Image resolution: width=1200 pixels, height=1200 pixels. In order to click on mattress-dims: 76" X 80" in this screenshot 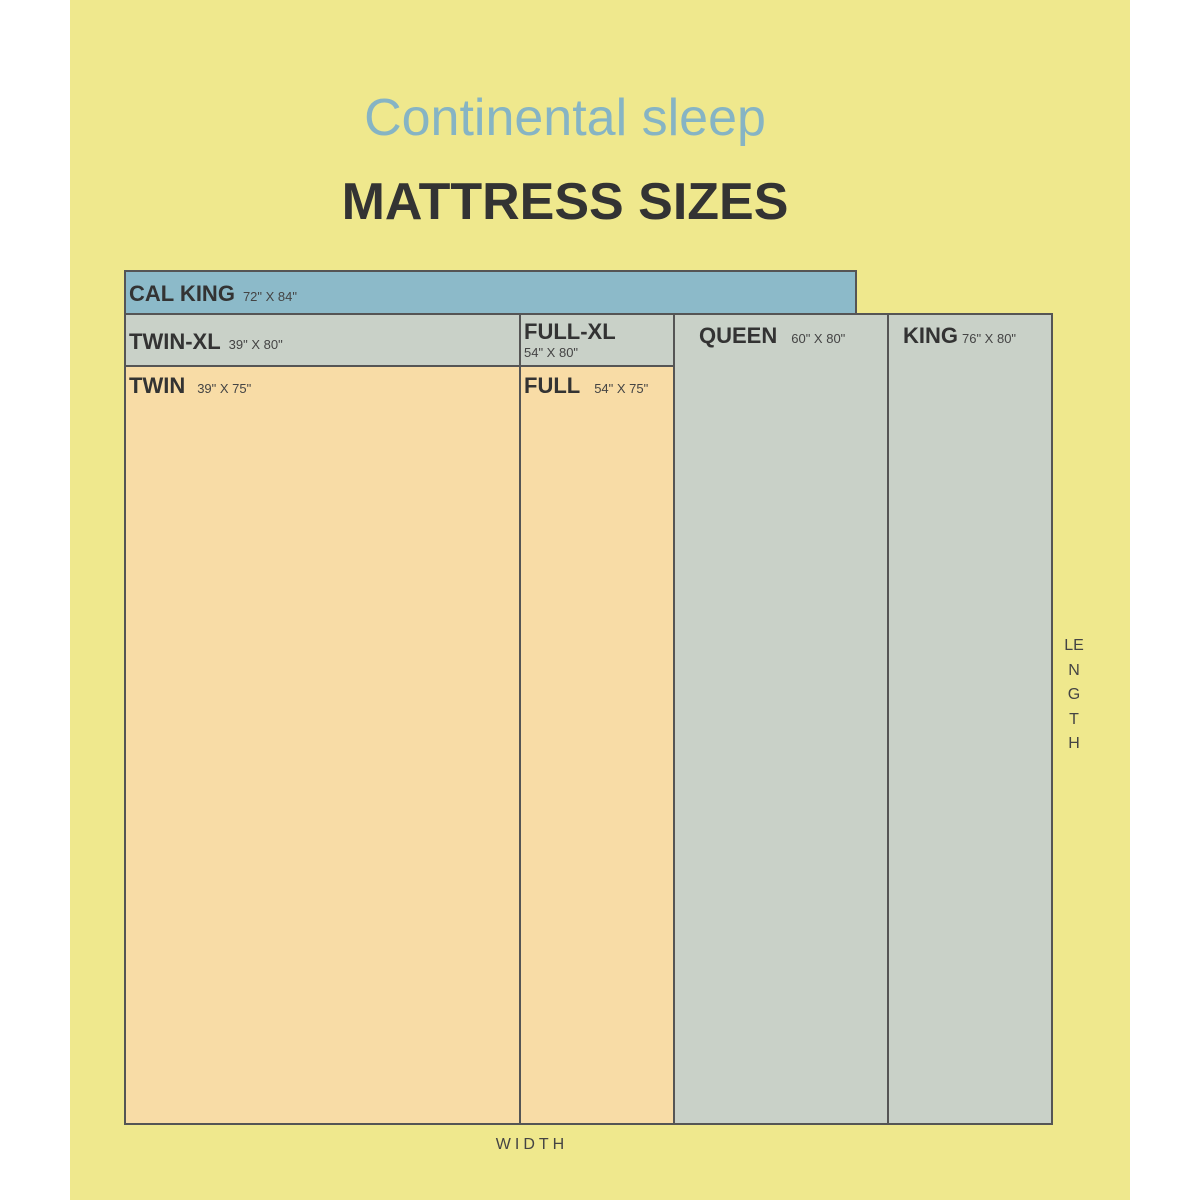, I will do `click(989, 338)`.